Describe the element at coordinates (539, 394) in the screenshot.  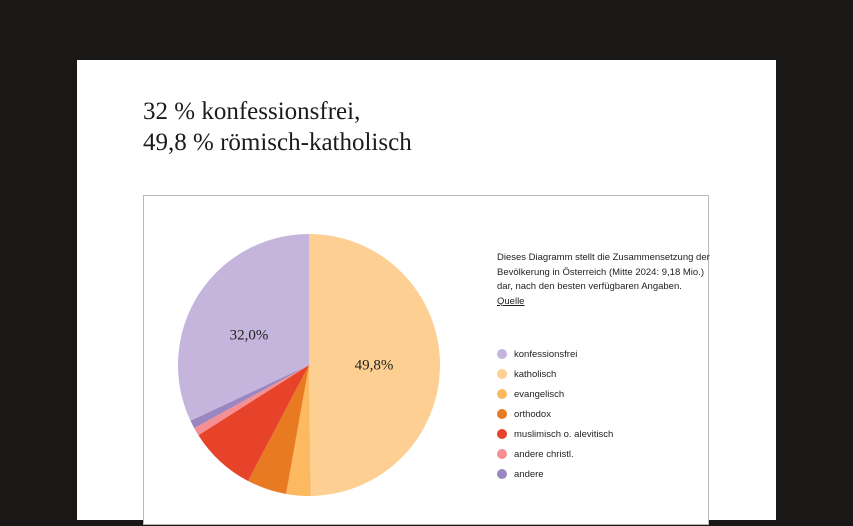
I see `legend-label: evangelisch` at that location.